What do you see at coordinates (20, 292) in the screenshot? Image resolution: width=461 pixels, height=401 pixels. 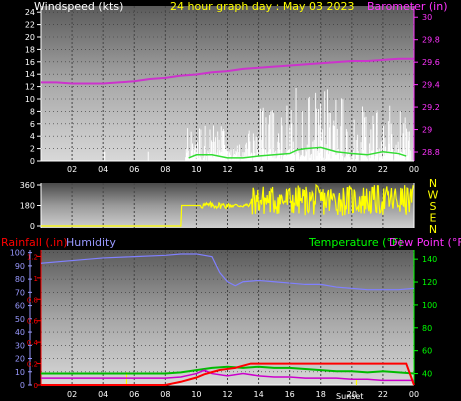 I see `humidity-y-tick-label: 70` at bounding box center [20, 292].